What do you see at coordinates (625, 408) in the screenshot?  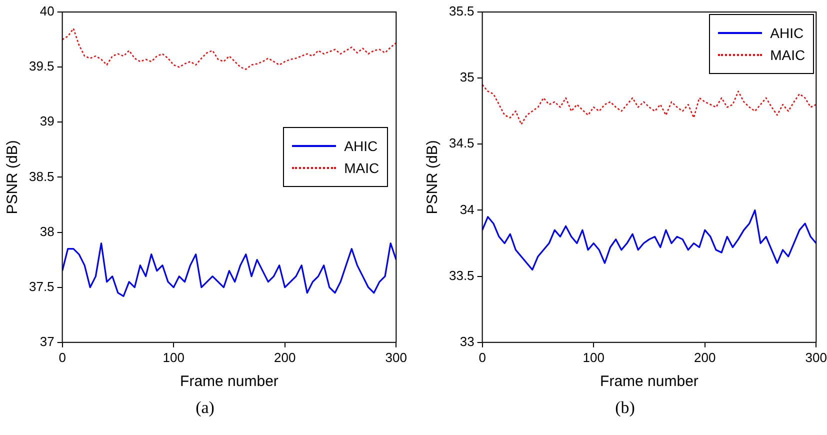 I see `text: (b)` at bounding box center [625, 408].